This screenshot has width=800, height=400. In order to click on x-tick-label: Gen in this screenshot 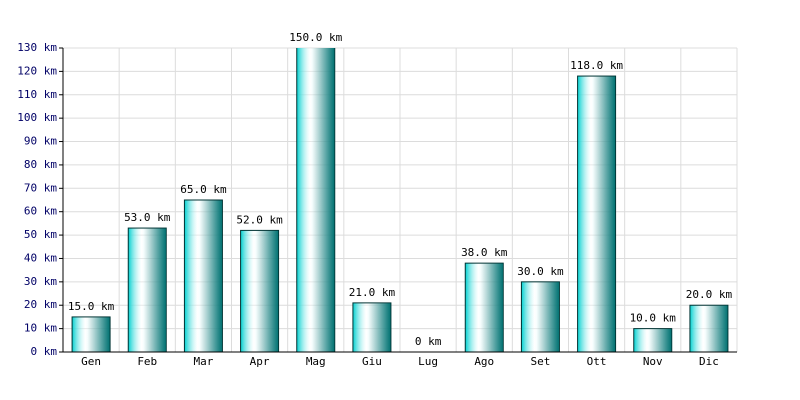, I will do `click(91, 361)`.